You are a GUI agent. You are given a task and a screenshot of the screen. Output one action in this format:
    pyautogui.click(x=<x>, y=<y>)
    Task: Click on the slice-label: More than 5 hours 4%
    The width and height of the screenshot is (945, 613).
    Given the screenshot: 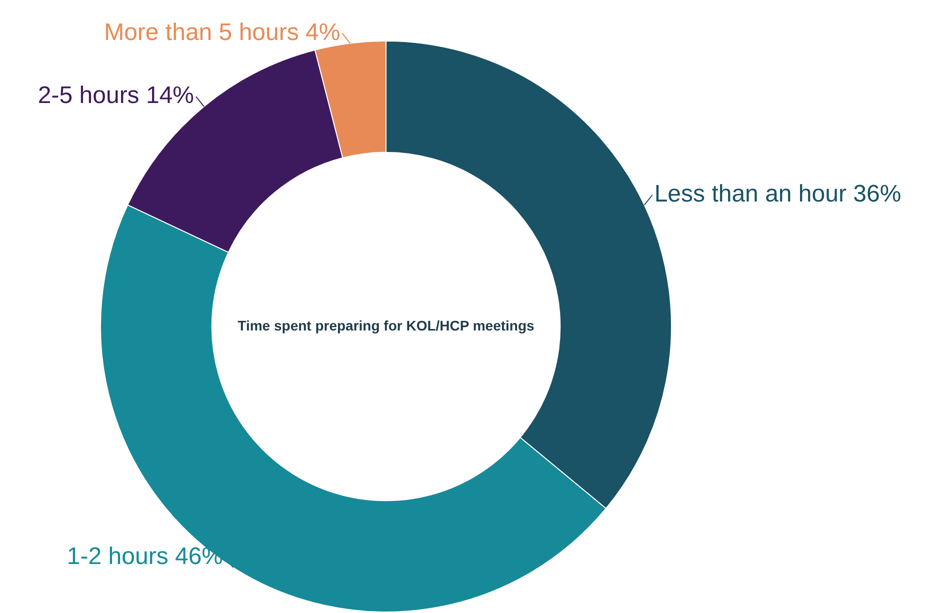 What is the action you would take?
    pyautogui.click(x=222, y=32)
    